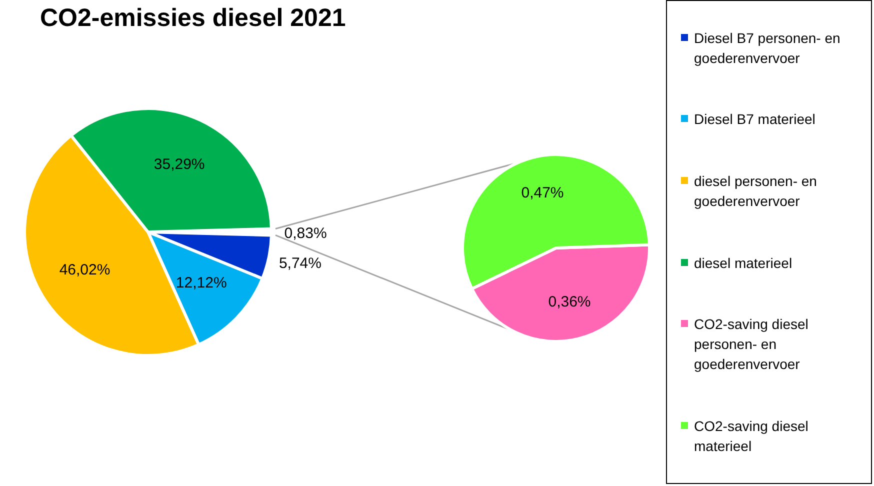 The width and height of the screenshot is (874, 486). What do you see at coordinates (542, 193) in the screenshot?
I see `data-label: 0,47%` at bounding box center [542, 193].